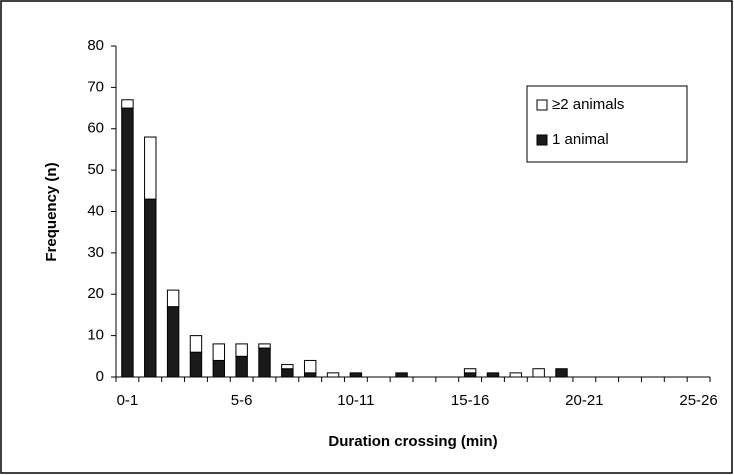 This screenshot has width=734, height=475. I want to click on y-tick-label: 50, so click(95, 169).